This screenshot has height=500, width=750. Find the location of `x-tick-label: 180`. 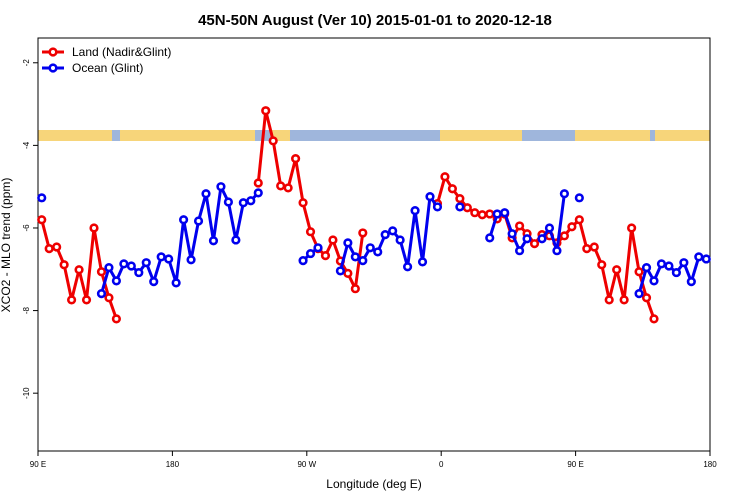

x-tick-label: 180 is located at coordinates (173, 464).